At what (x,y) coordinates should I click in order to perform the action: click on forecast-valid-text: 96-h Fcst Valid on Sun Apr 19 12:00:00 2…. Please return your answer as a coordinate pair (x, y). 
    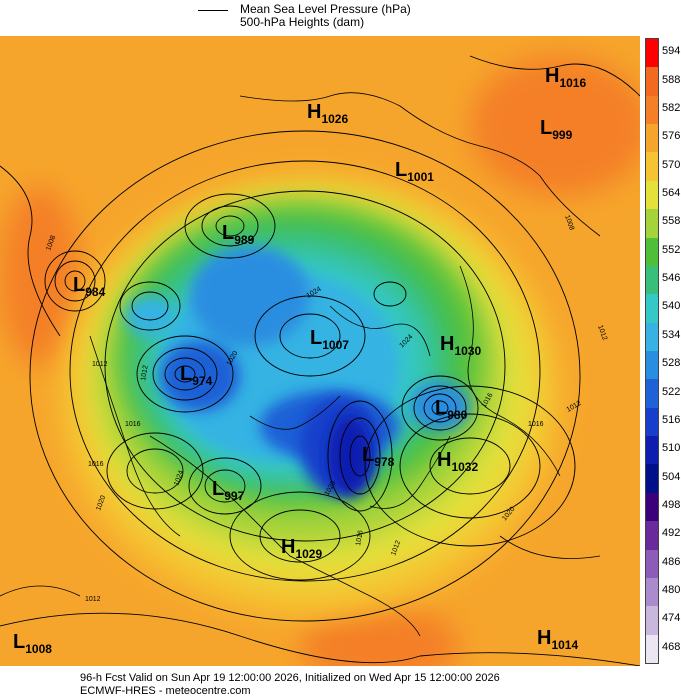
    Looking at the image, I should click on (290, 678).